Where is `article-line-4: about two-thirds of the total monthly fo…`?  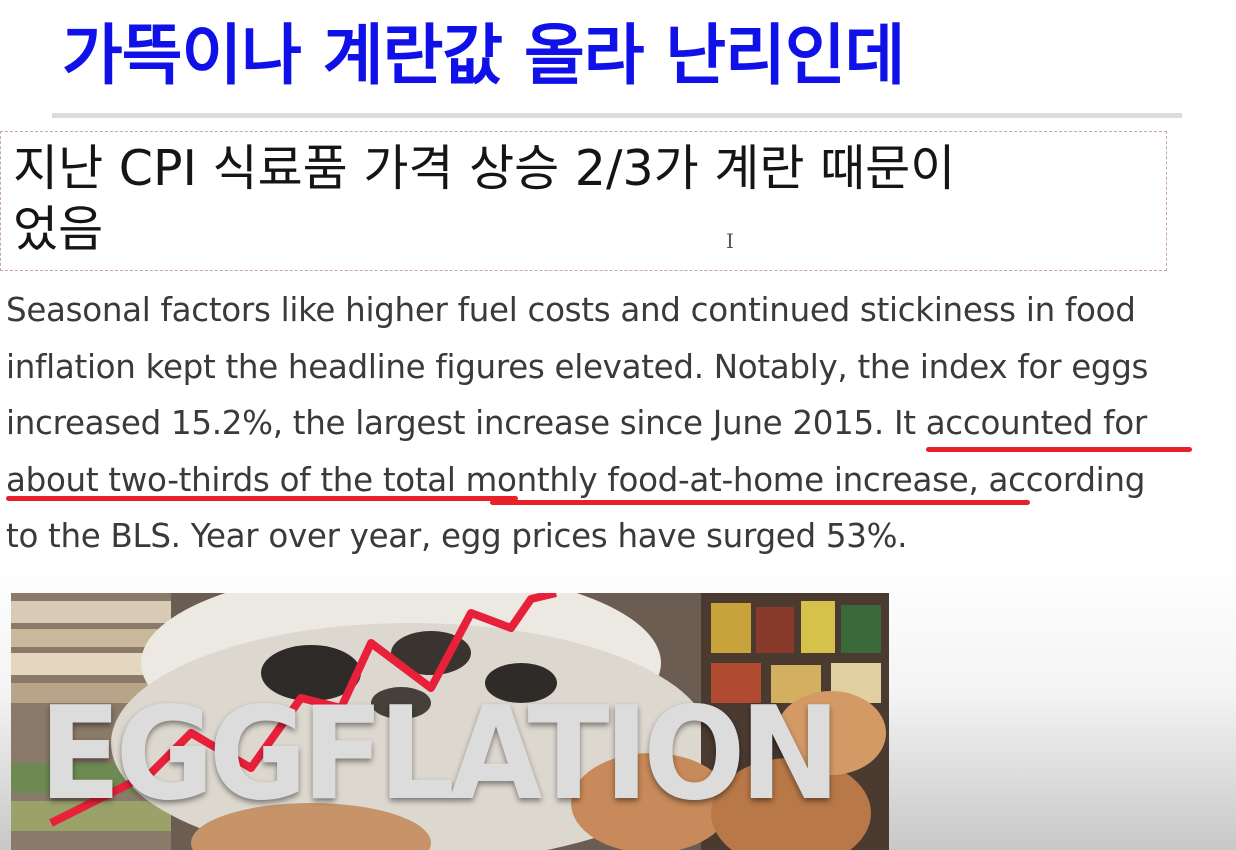
article-line-4: about two-thirds of the total monthly fo… is located at coordinates (618, 480).